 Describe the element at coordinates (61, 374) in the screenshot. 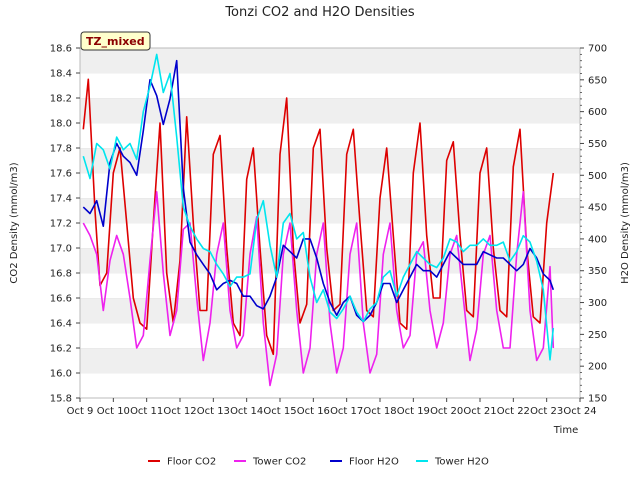

I see `y-left-tick-label: 16.0` at that location.